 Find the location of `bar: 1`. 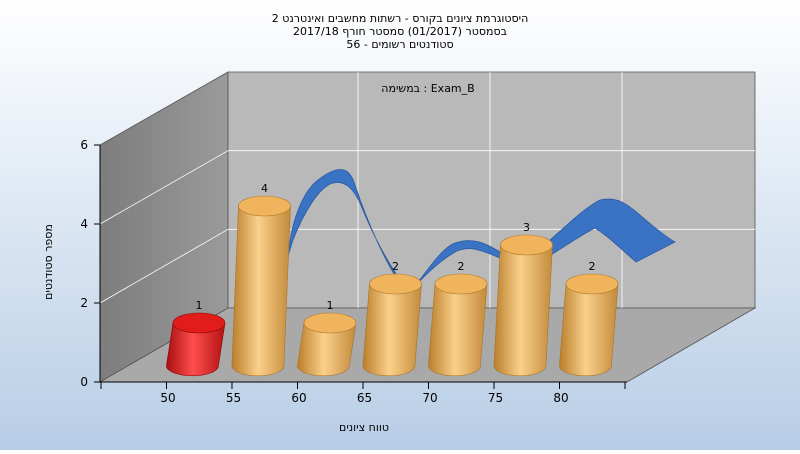

bar: 1 is located at coordinates (327, 338).